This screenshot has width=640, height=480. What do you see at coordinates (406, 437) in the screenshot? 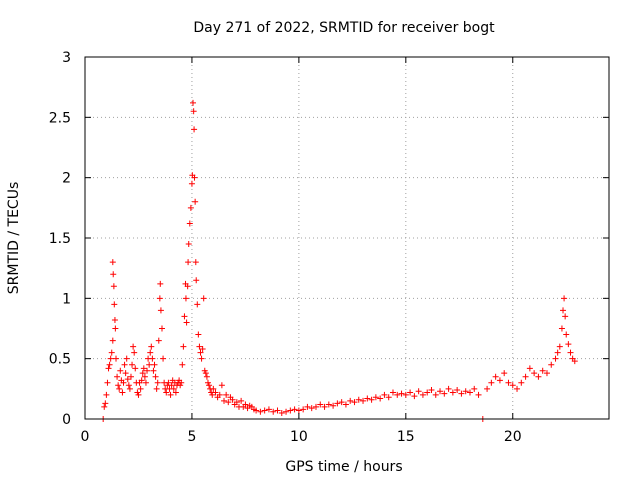
I see `x-tick-label: 15` at bounding box center [406, 437].